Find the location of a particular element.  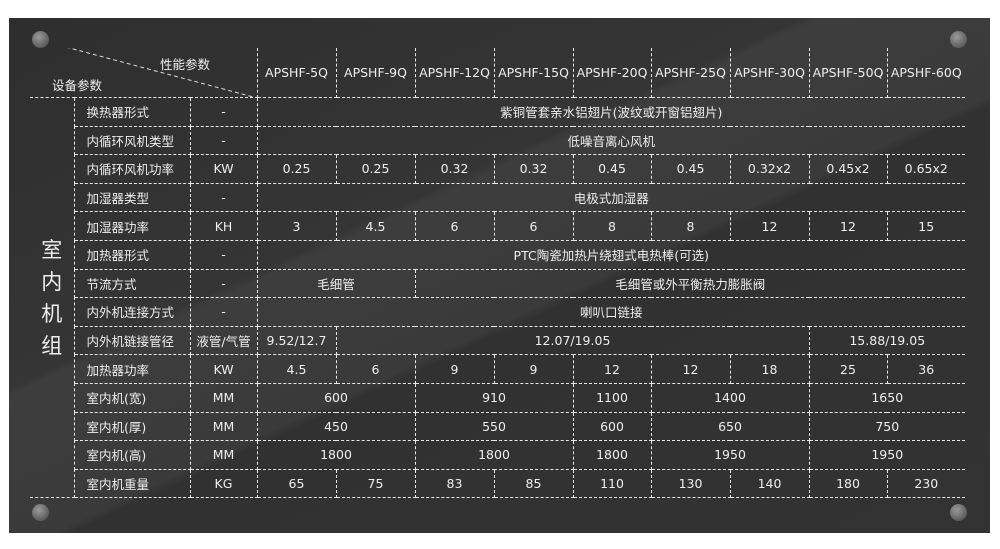

table-row: 室内机(厚) MM 450 550 600 650 750 is located at coordinates (497, 426).